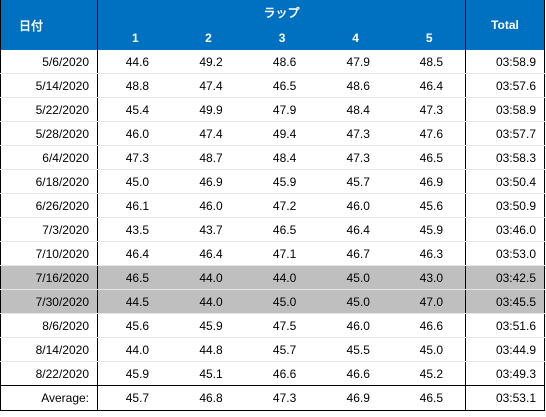 This screenshot has height=417, width=546. Describe the element at coordinates (49, 229) in the screenshot. I see `date-cell: 7/3/2020` at that location.